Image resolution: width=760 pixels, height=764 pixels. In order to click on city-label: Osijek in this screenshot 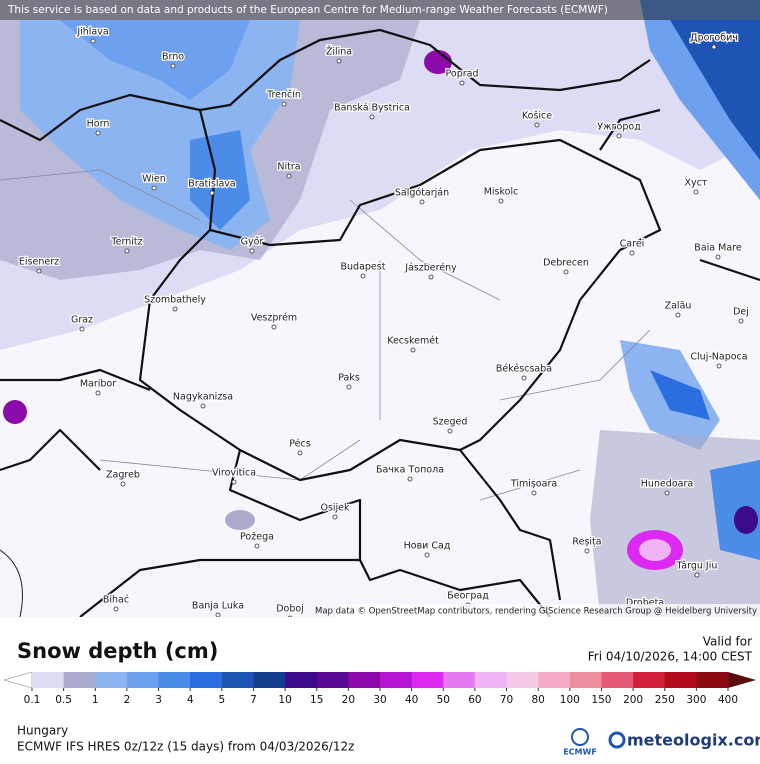, I will do `click(335, 508)`.